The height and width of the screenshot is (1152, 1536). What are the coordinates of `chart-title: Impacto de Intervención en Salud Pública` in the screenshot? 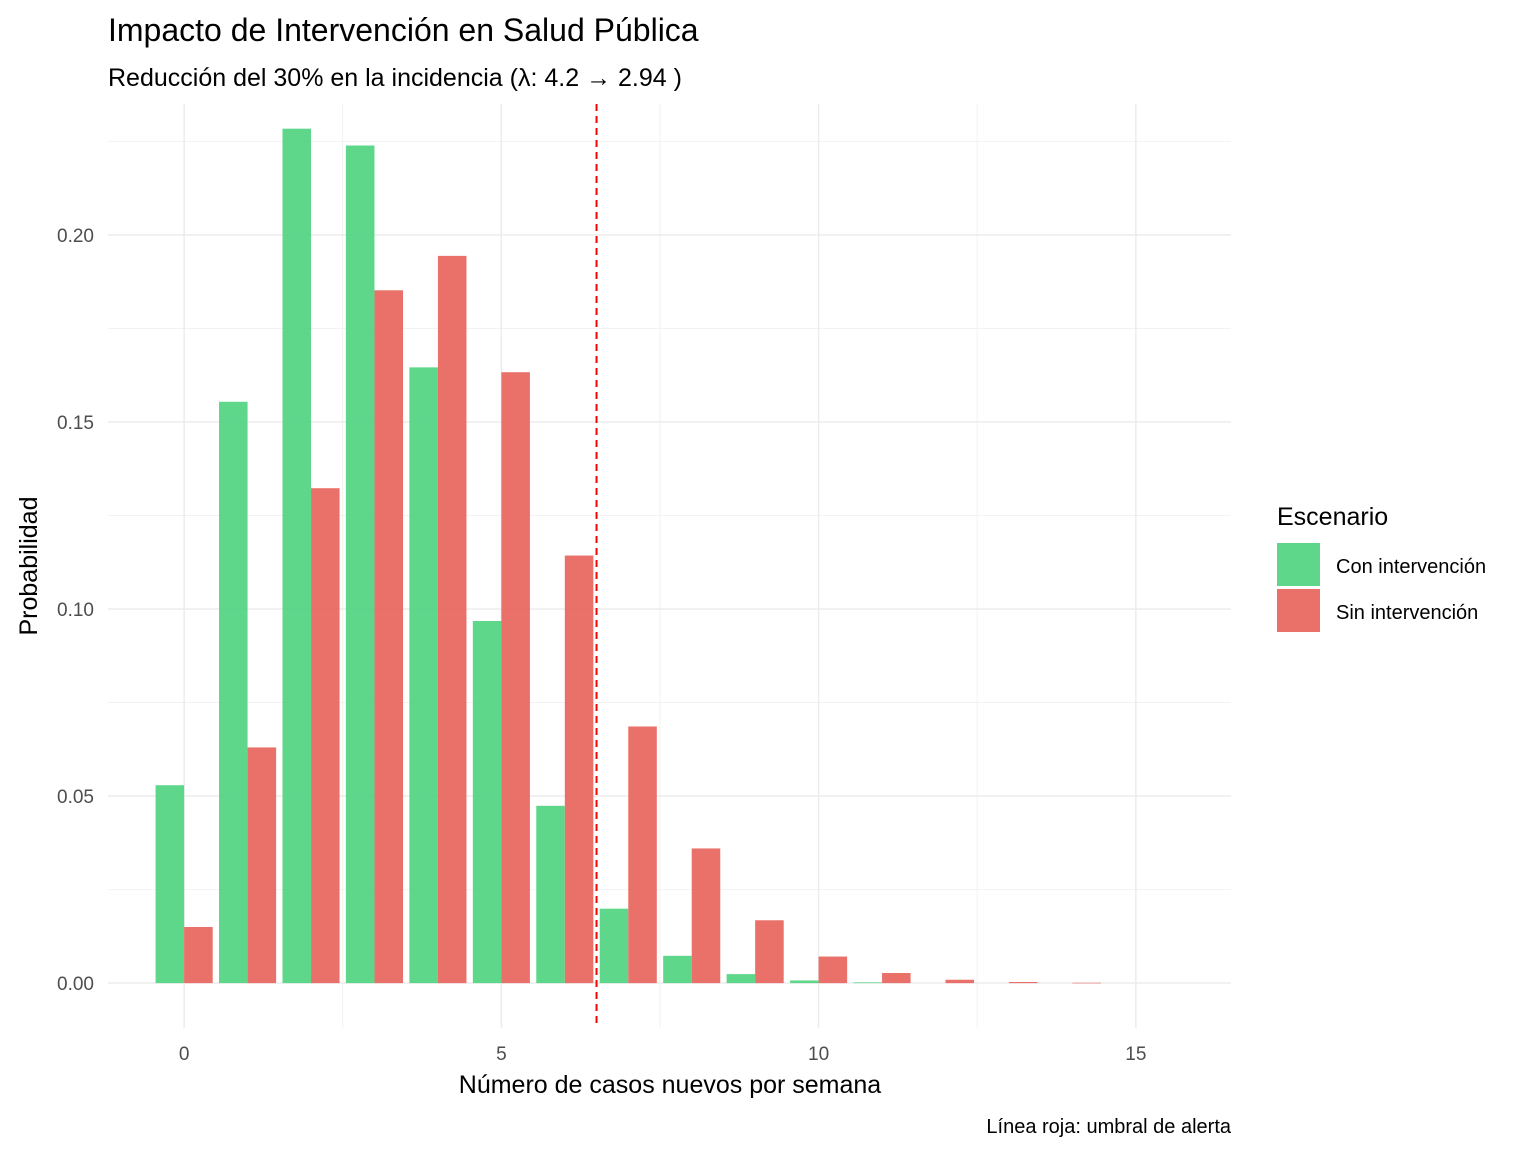 It's located at (403, 30).